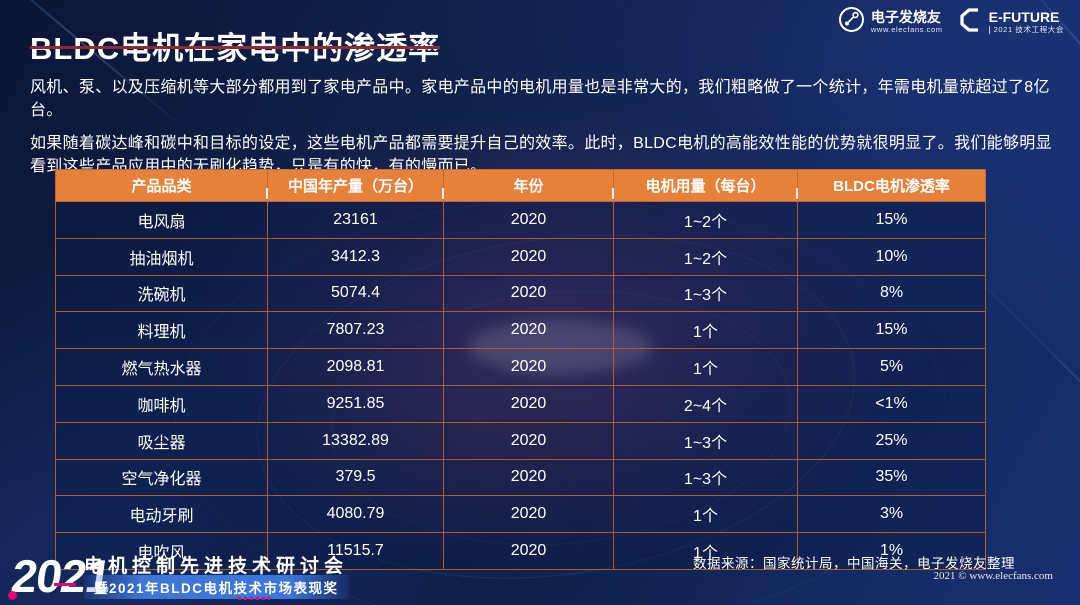  What do you see at coordinates (706, 185) in the screenshot?
I see `column-header-motor-usage: 电机用量（每台）` at bounding box center [706, 185].